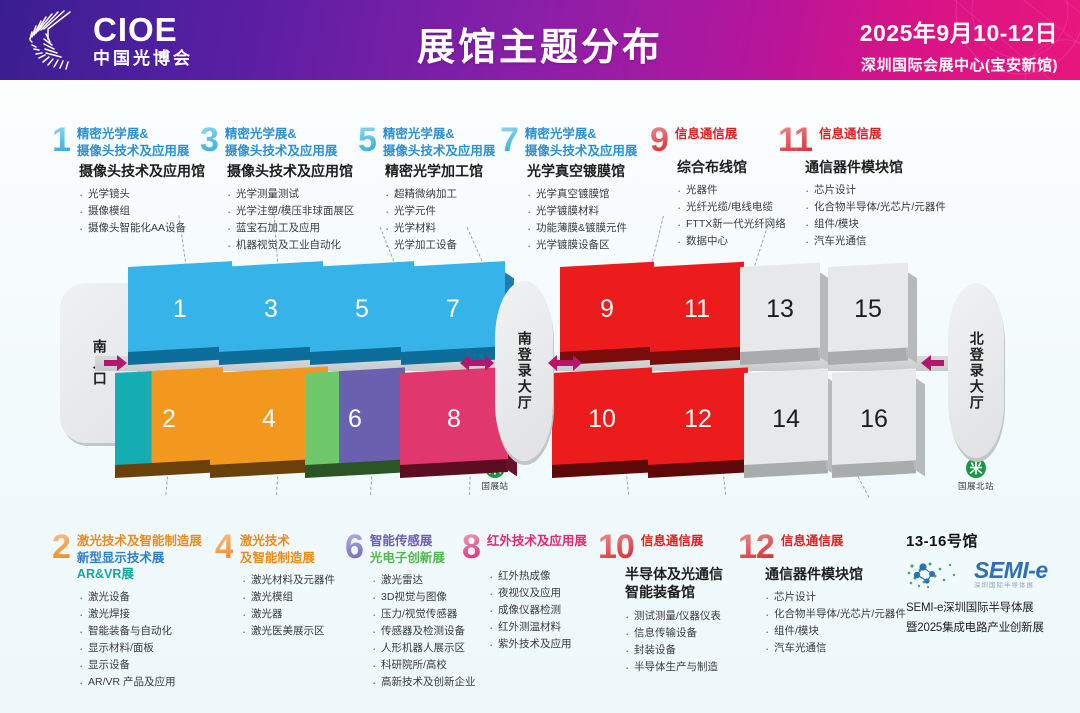 The height and width of the screenshot is (713, 1080). What do you see at coordinates (423, 649) in the screenshot?
I see `hall-topic-item: 人形机器人展示区` at bounding box center [423, 649].